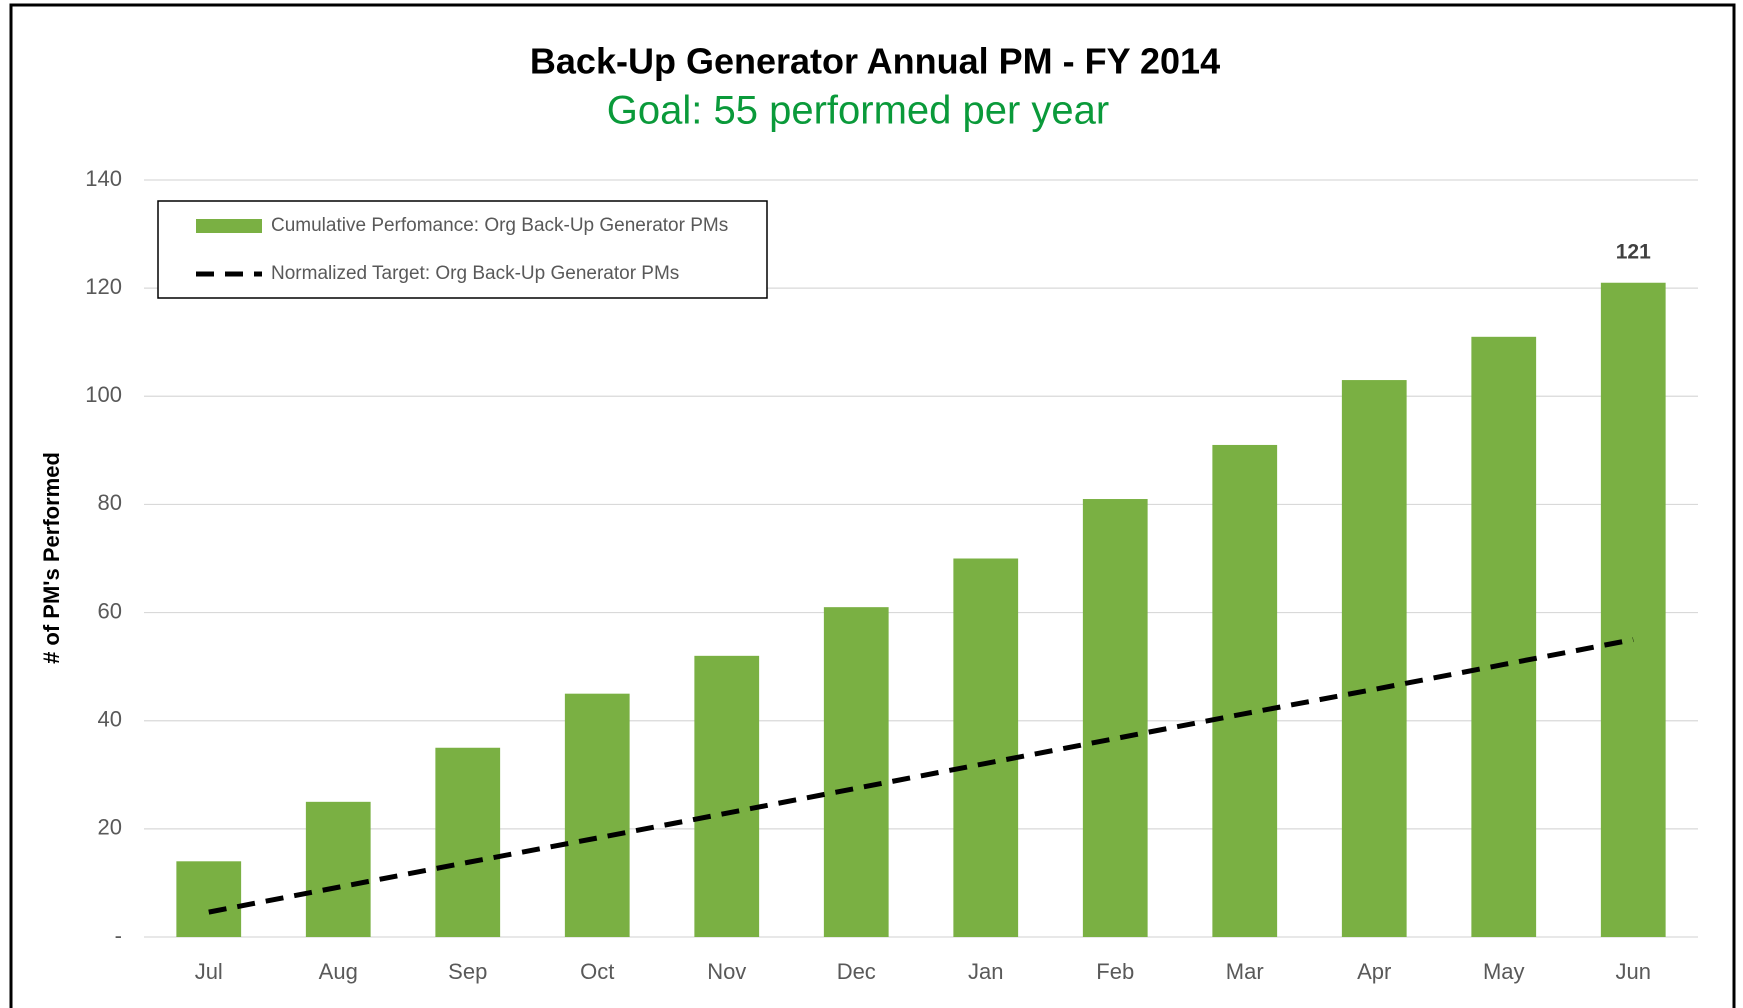 The width and height of the screenshot is (1743, 1008). What do you see at coordinates (858, 111) in the screenshot?
I see `chart-subtitle: Goal: 55 performed per year` at bounding box center [858, 111].